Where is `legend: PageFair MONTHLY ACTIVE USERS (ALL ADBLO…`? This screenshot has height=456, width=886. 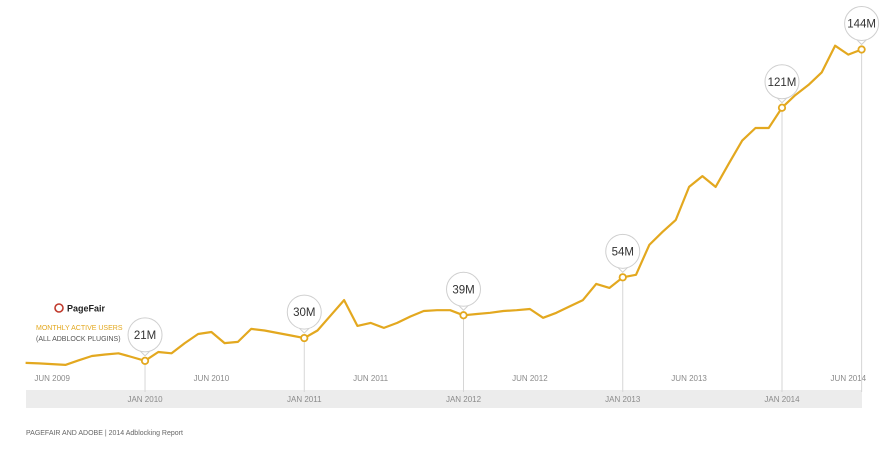 legend: PageFair MONTHLY ACTIVE USERS (ALL ADBLO… is located at coordinates (79, 323).